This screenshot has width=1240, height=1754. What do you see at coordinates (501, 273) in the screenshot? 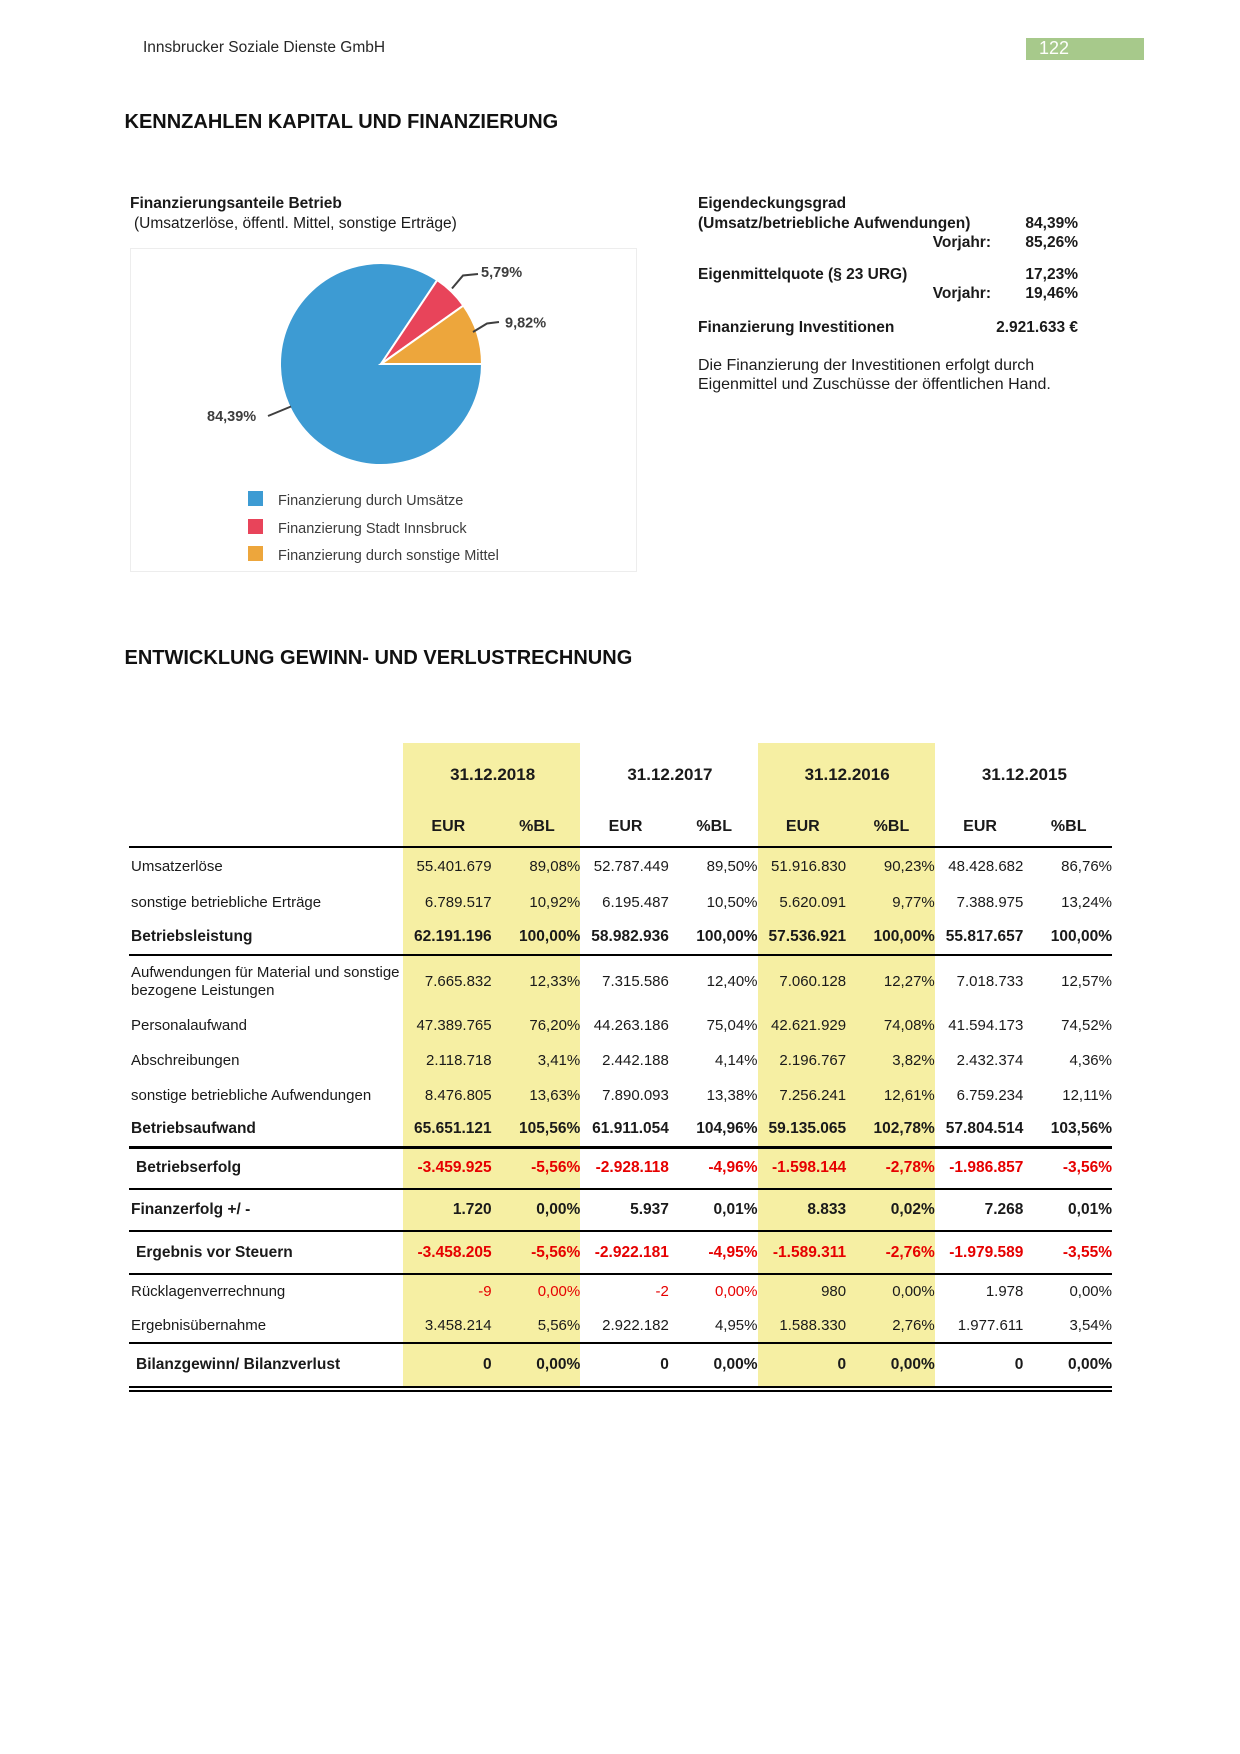
I see `svg-text: 5,79%` at bounding box center [501, 273].